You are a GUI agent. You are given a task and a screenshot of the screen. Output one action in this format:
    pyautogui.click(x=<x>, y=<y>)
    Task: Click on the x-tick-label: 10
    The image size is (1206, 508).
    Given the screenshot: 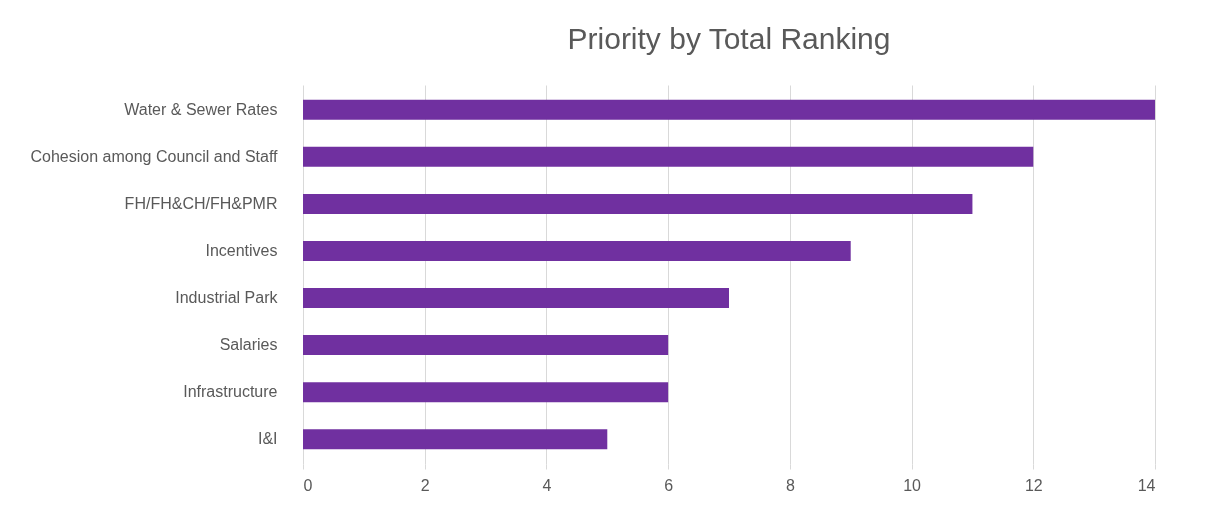 What is the action you would take?
    pyautogui.click(x=912, y=485)
    